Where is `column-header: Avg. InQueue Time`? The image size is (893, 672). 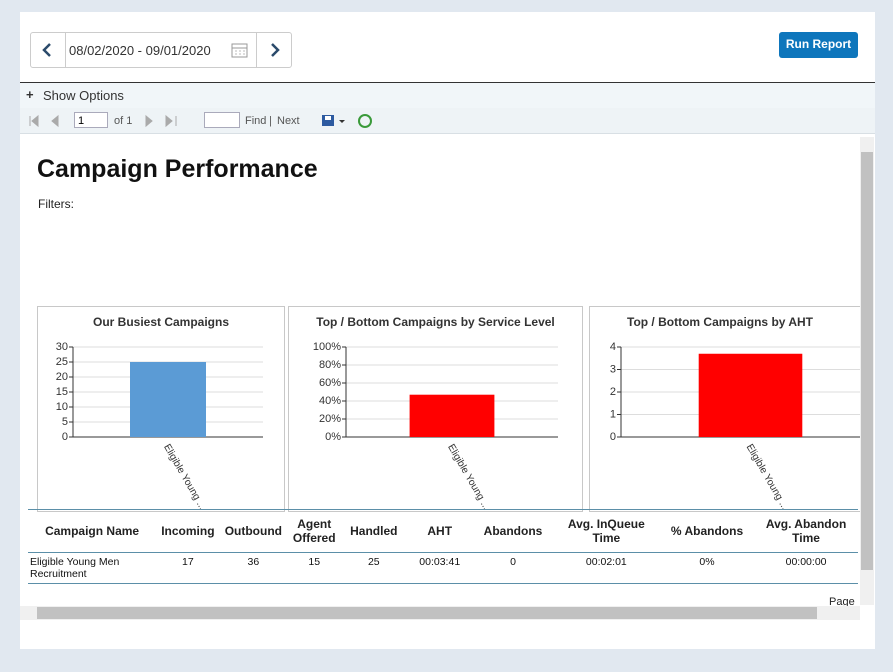 column-header: Avg. InQueue Time is located at coordinates (606, 531).